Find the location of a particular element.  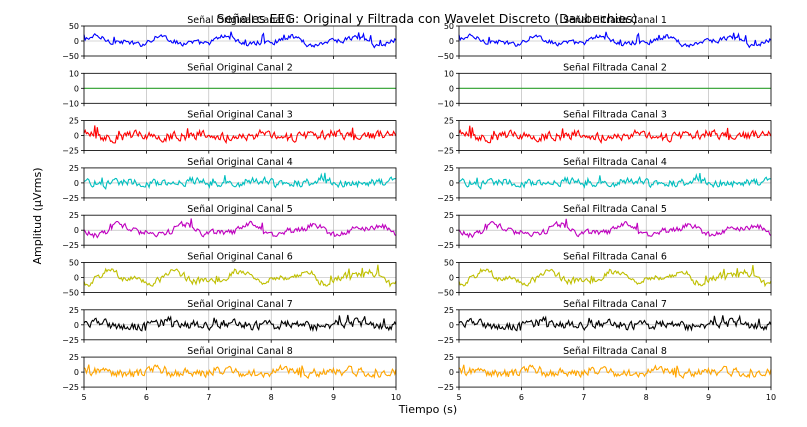

subplot-filtered-channel-3: Señal Filtrada Canal 3 25 0 −25 is located at coordinates (604, 133).